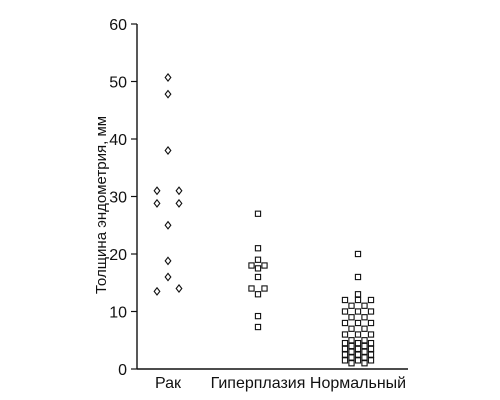 Image resolution: width=500 pixels, height=400 pixels. What do you see at coordinates (118, 255) in the screenshot?
I see `y-tick-label: 20` at bounding box center [118, 255].